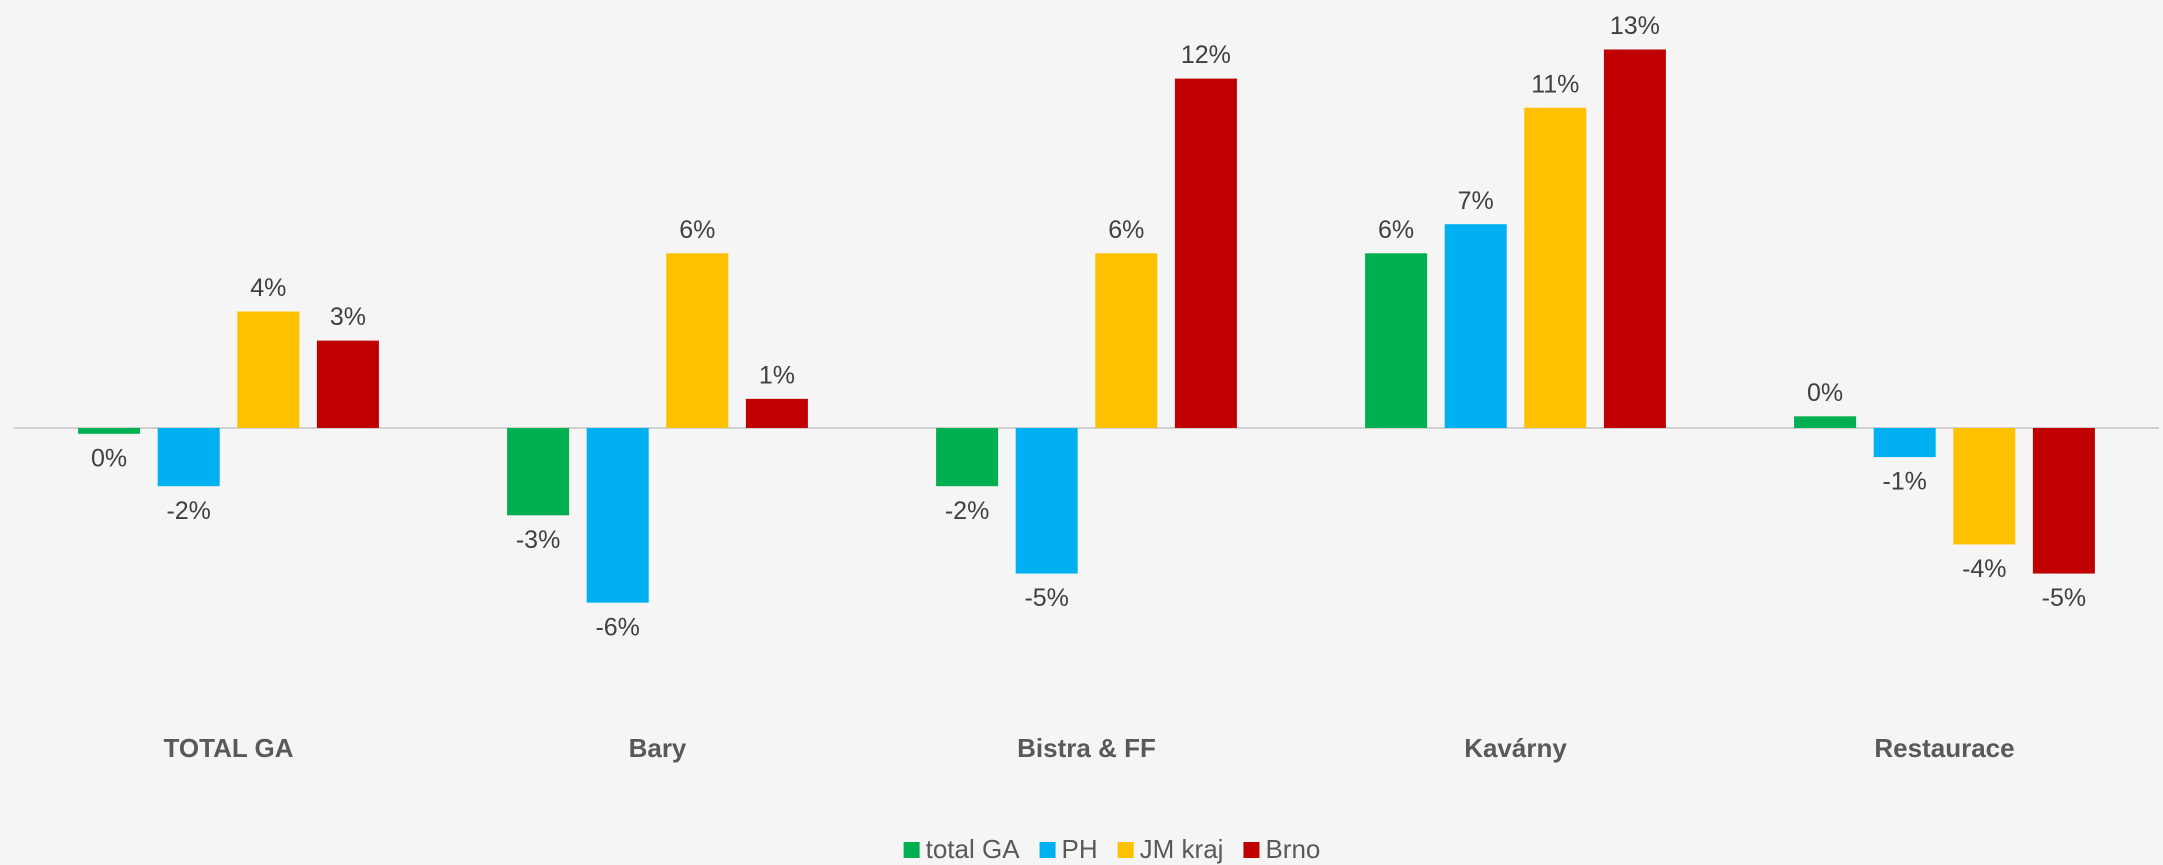  I want to click on legend-label: PH, so click(1080, 849).